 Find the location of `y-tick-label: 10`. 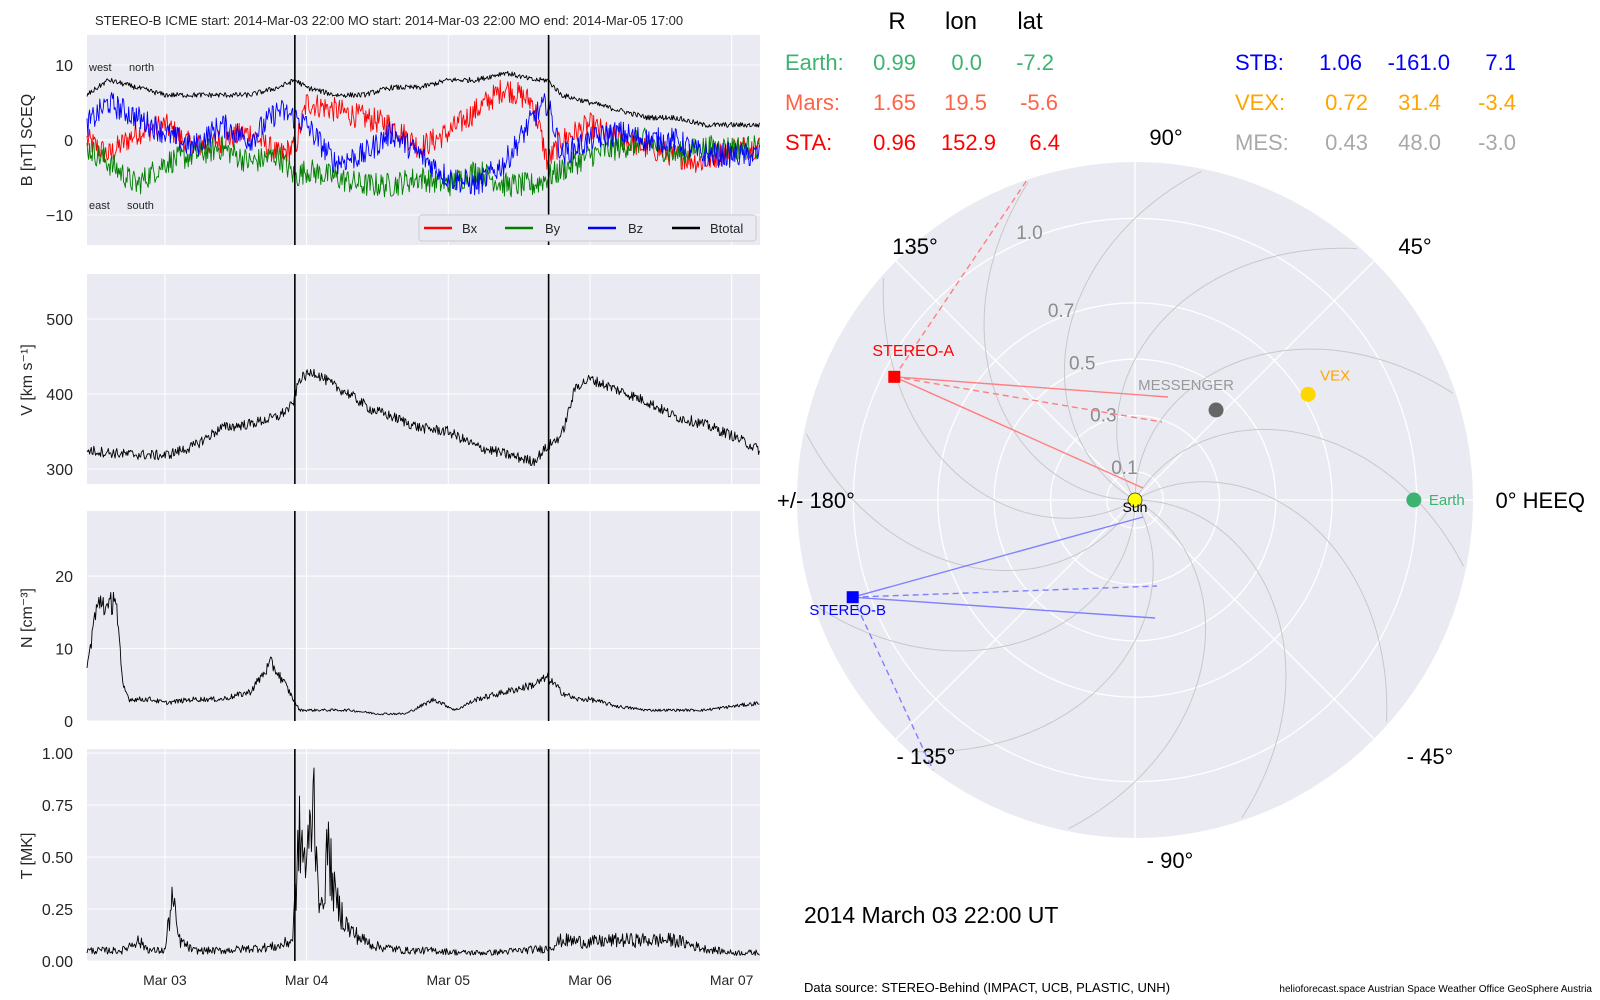

y-tick-label: 10 is located at coordinates (64, 66).